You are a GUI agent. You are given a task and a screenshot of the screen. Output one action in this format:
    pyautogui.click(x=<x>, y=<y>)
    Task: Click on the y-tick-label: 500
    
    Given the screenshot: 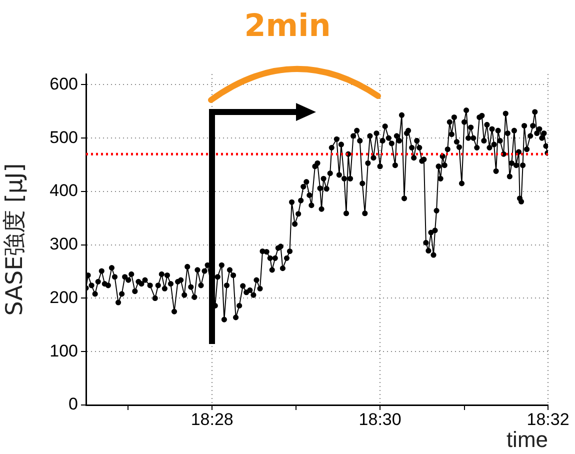 What is the action you would take?
    pyautogui.click(x=64, y=137)
    